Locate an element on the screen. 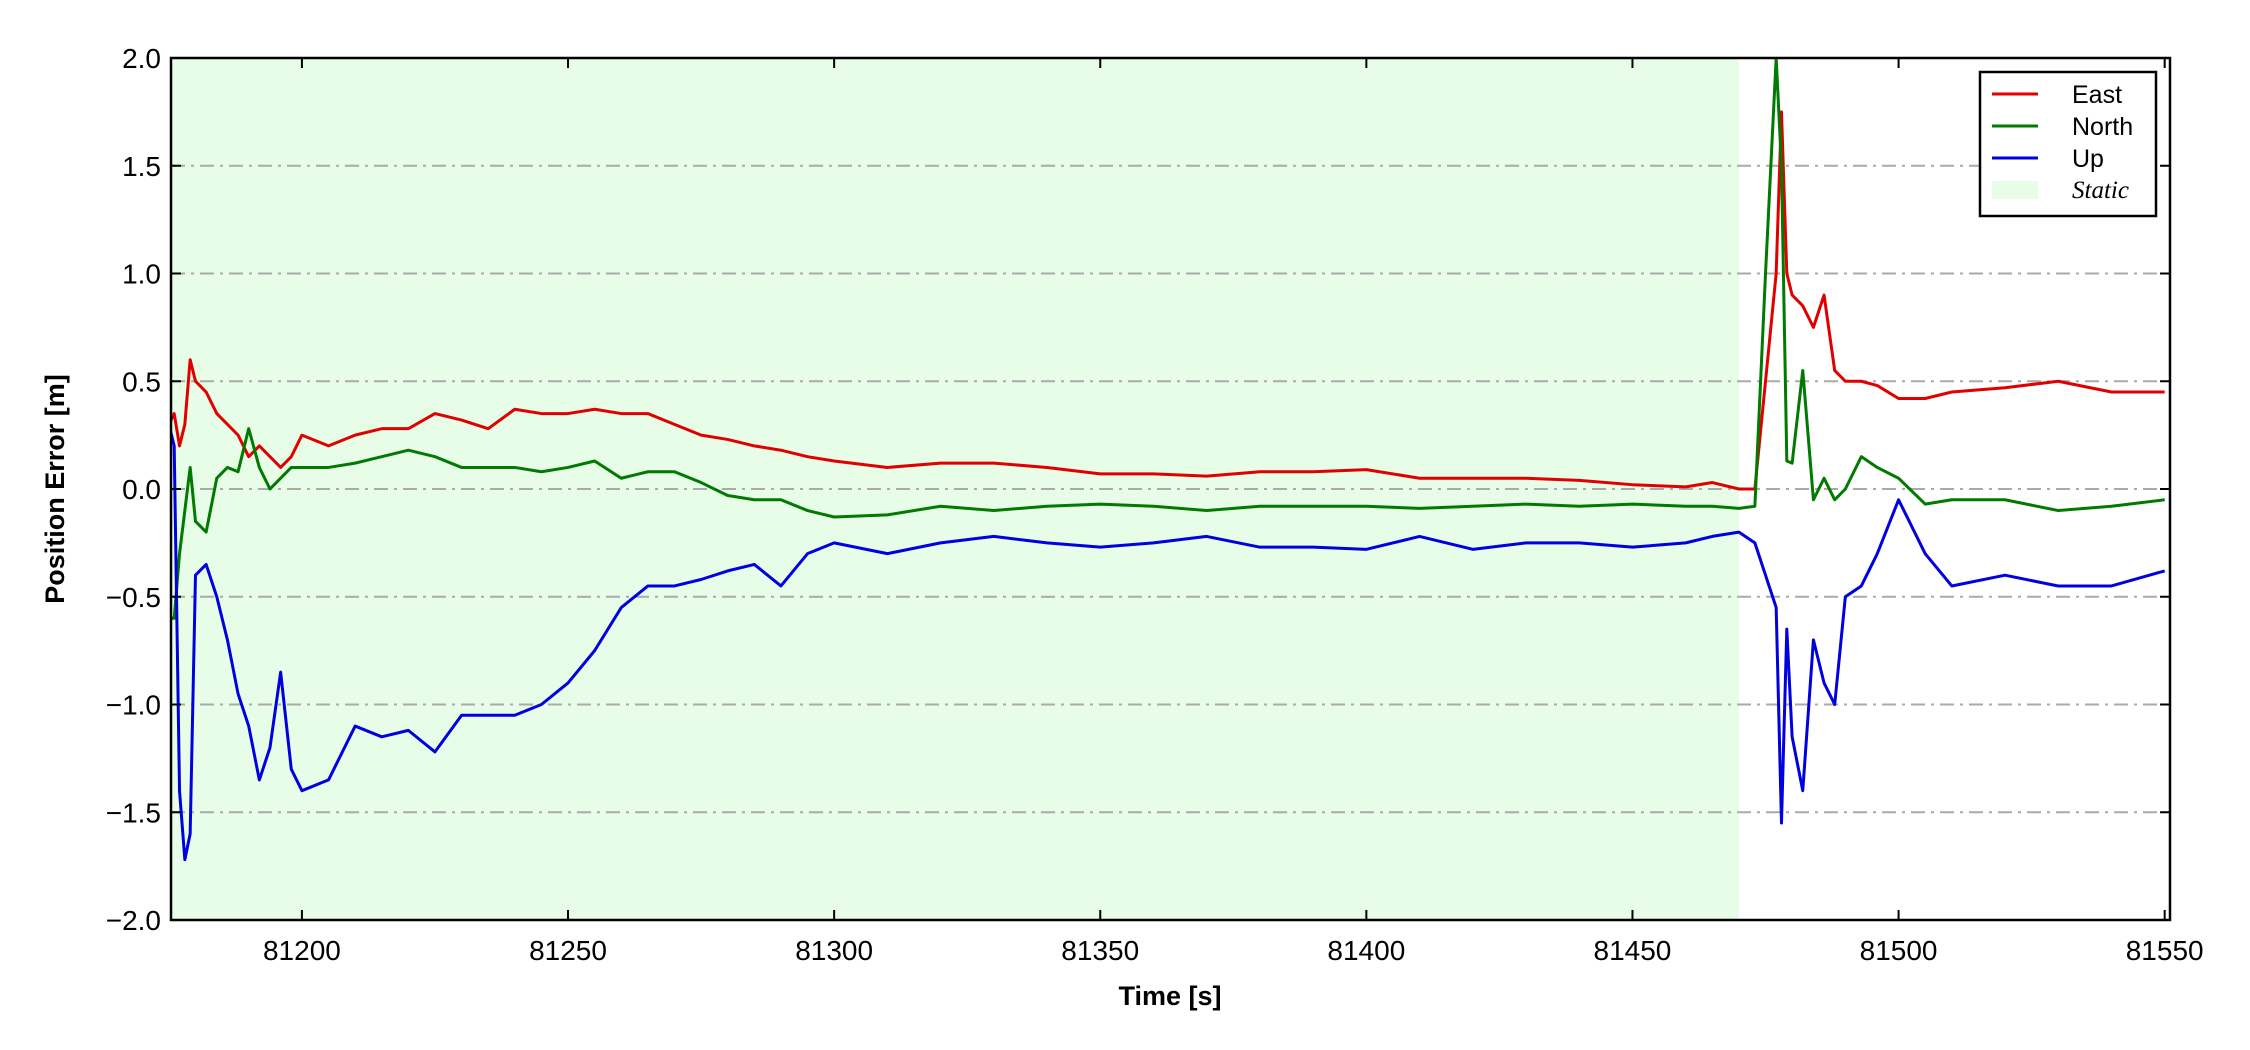  x-tick-label: 81300 is located at coordinates (834, 950).